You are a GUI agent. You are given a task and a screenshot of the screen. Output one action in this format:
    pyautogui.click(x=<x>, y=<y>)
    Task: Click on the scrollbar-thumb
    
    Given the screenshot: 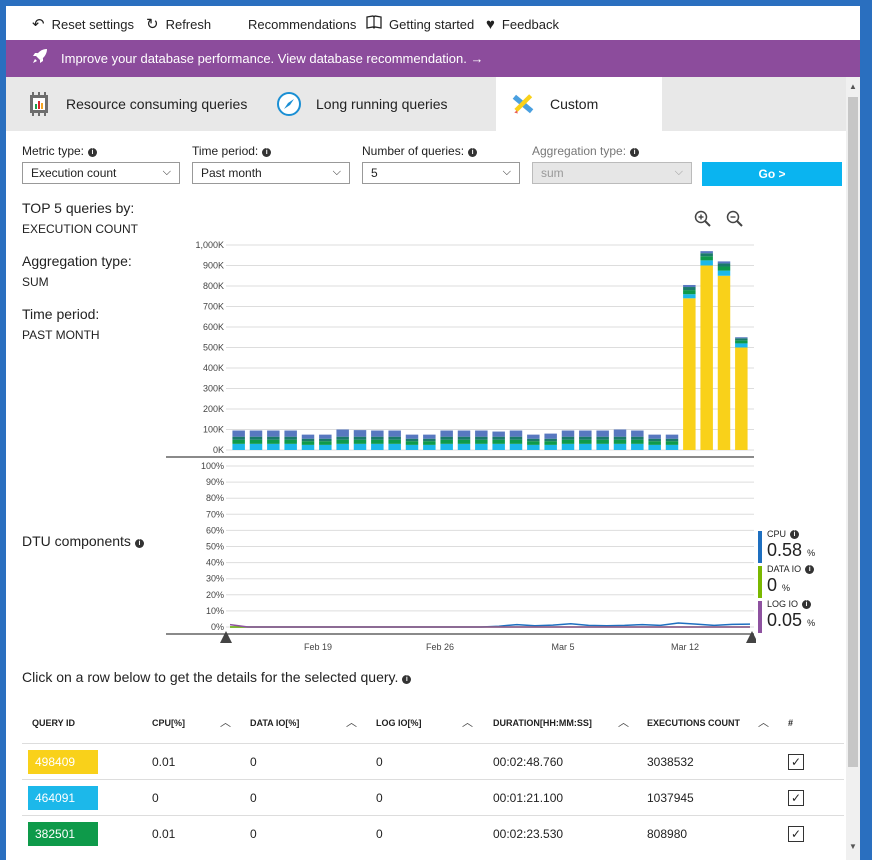 What is the action you would take?
    pyautogui.click(x=853, y=432)
    